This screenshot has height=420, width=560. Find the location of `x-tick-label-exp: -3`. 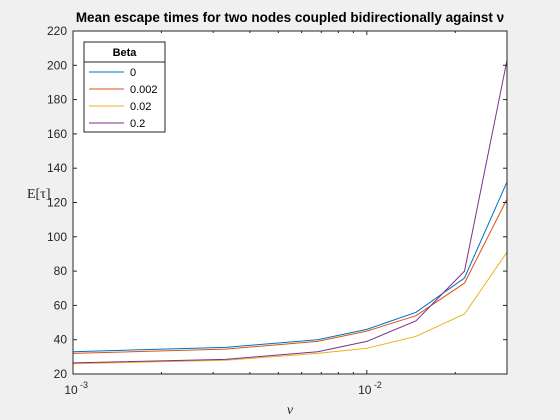

x-tick-label-exp: -3 is located at coordinates (84, 385).